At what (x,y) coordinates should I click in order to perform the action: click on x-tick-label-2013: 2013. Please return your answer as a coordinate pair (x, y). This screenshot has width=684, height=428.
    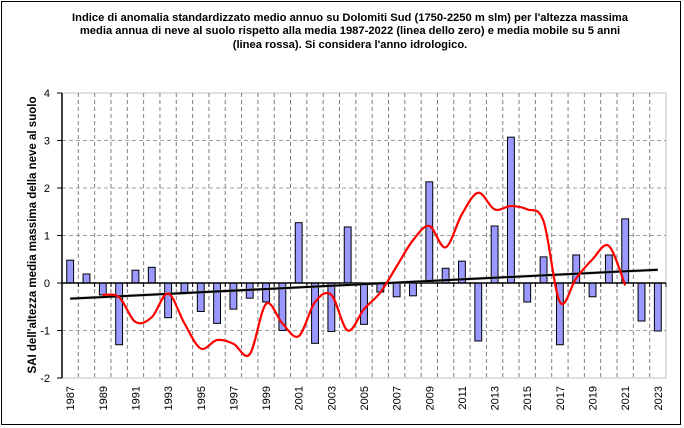
    Looking at the image, I should click on (496, 398).